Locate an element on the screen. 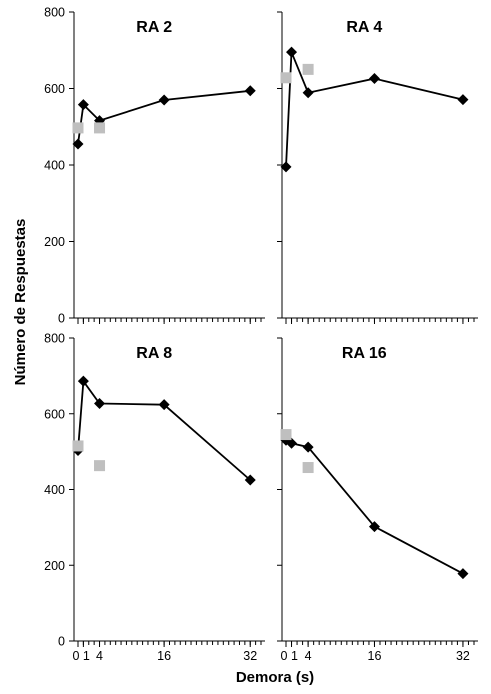 Image resolution: width=491 pixels, height=694 pixels. panel-title: RA 2 is located at coordinates (154, 27).